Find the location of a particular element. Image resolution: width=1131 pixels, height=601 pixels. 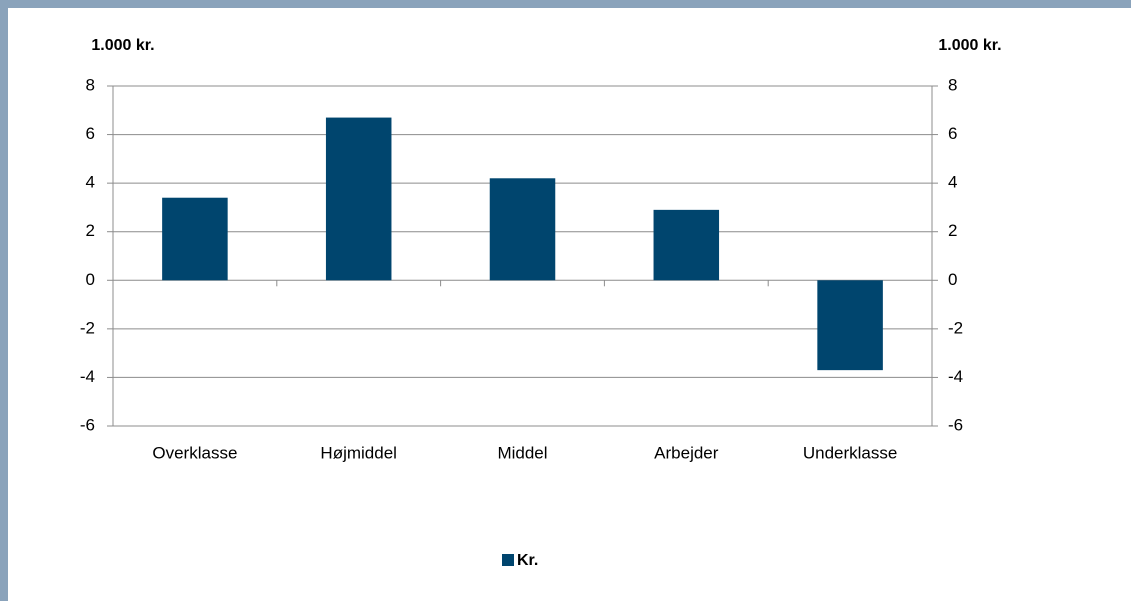

y2-tick-label: -6 is located at coordinates (955, 424).